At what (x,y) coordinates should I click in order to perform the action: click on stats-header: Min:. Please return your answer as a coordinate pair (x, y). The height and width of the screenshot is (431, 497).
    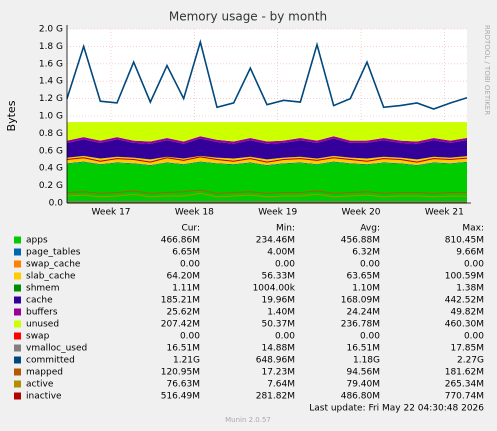
    Looking at the image, I should click on (285, 229).